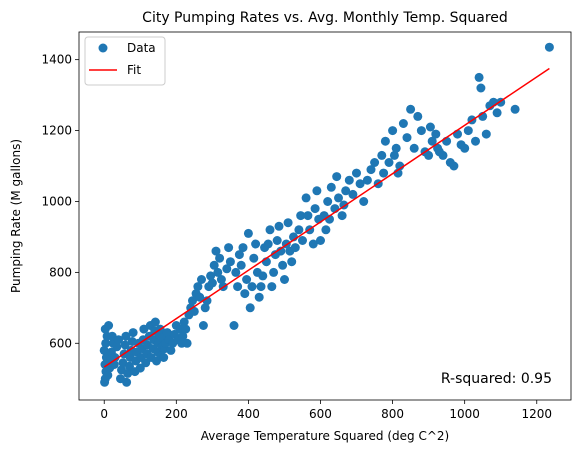 The height and width of the screenshot is (453, 580). I want to click on legend: Data Fit, so click(125, 61).